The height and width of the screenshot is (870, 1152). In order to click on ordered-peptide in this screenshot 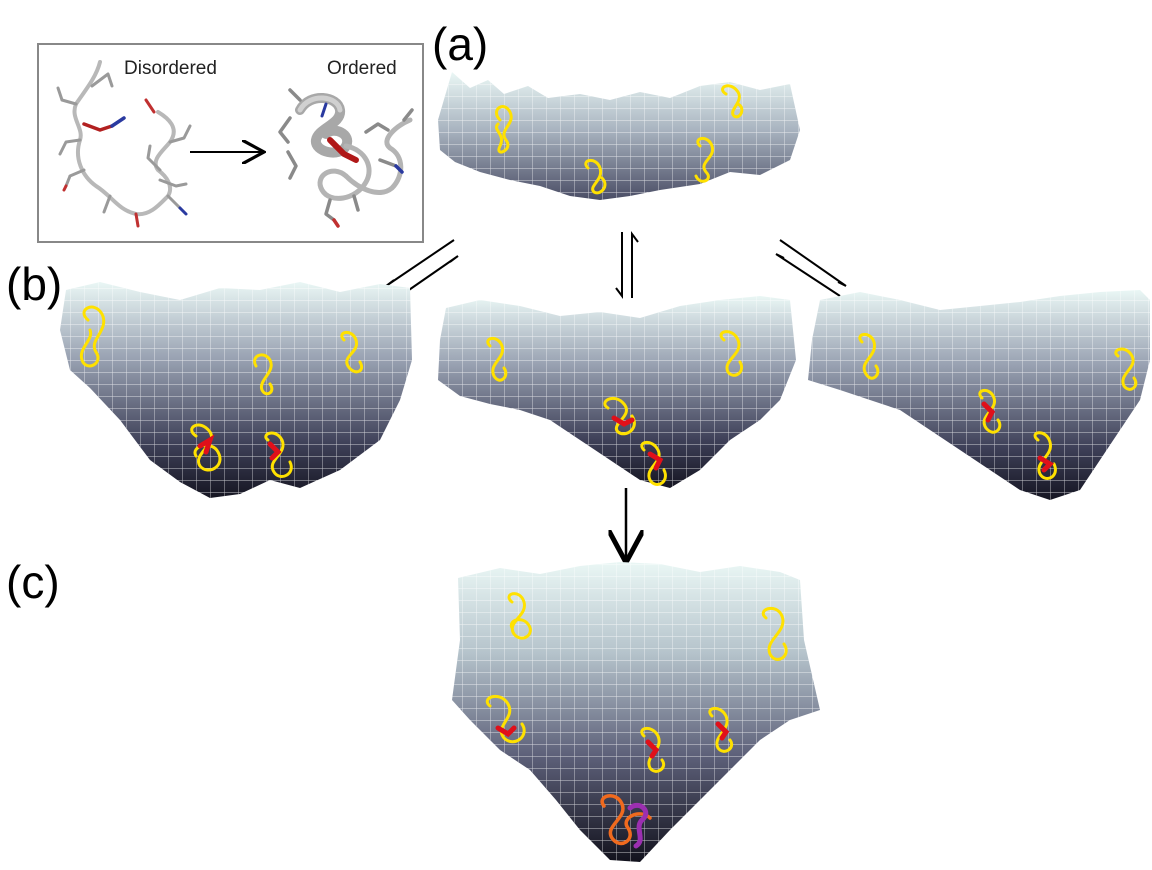, I will do `click(346, 158)`.